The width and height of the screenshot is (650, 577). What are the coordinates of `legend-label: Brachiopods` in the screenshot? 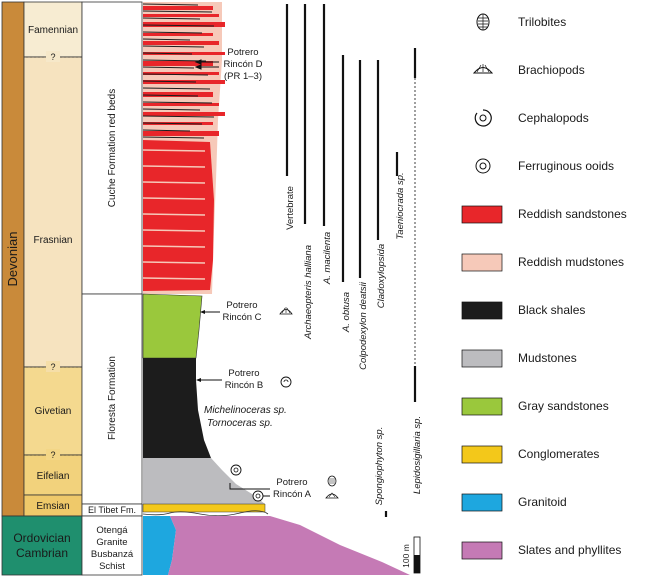 It's located at (551, 70).